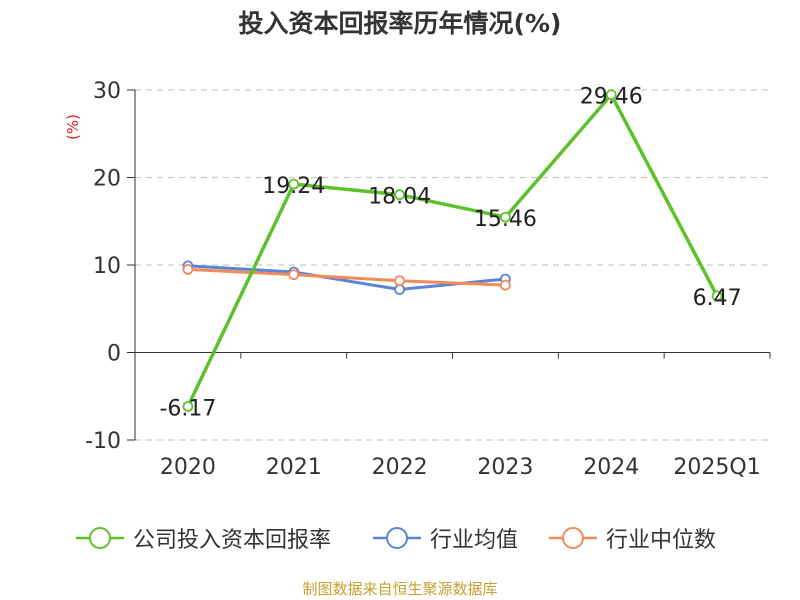 This screenshot has height=600, width=800. I want to click on y-tick-label: -10, so click(103, 441).